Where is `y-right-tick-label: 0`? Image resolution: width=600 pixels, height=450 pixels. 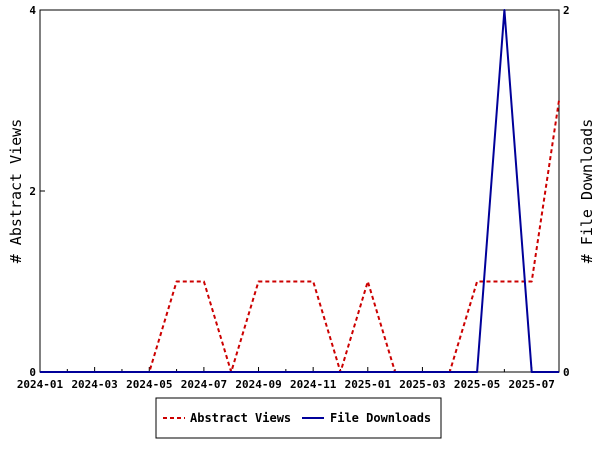
y-right-tick-label: 0 is located at coordinates (566, 372).